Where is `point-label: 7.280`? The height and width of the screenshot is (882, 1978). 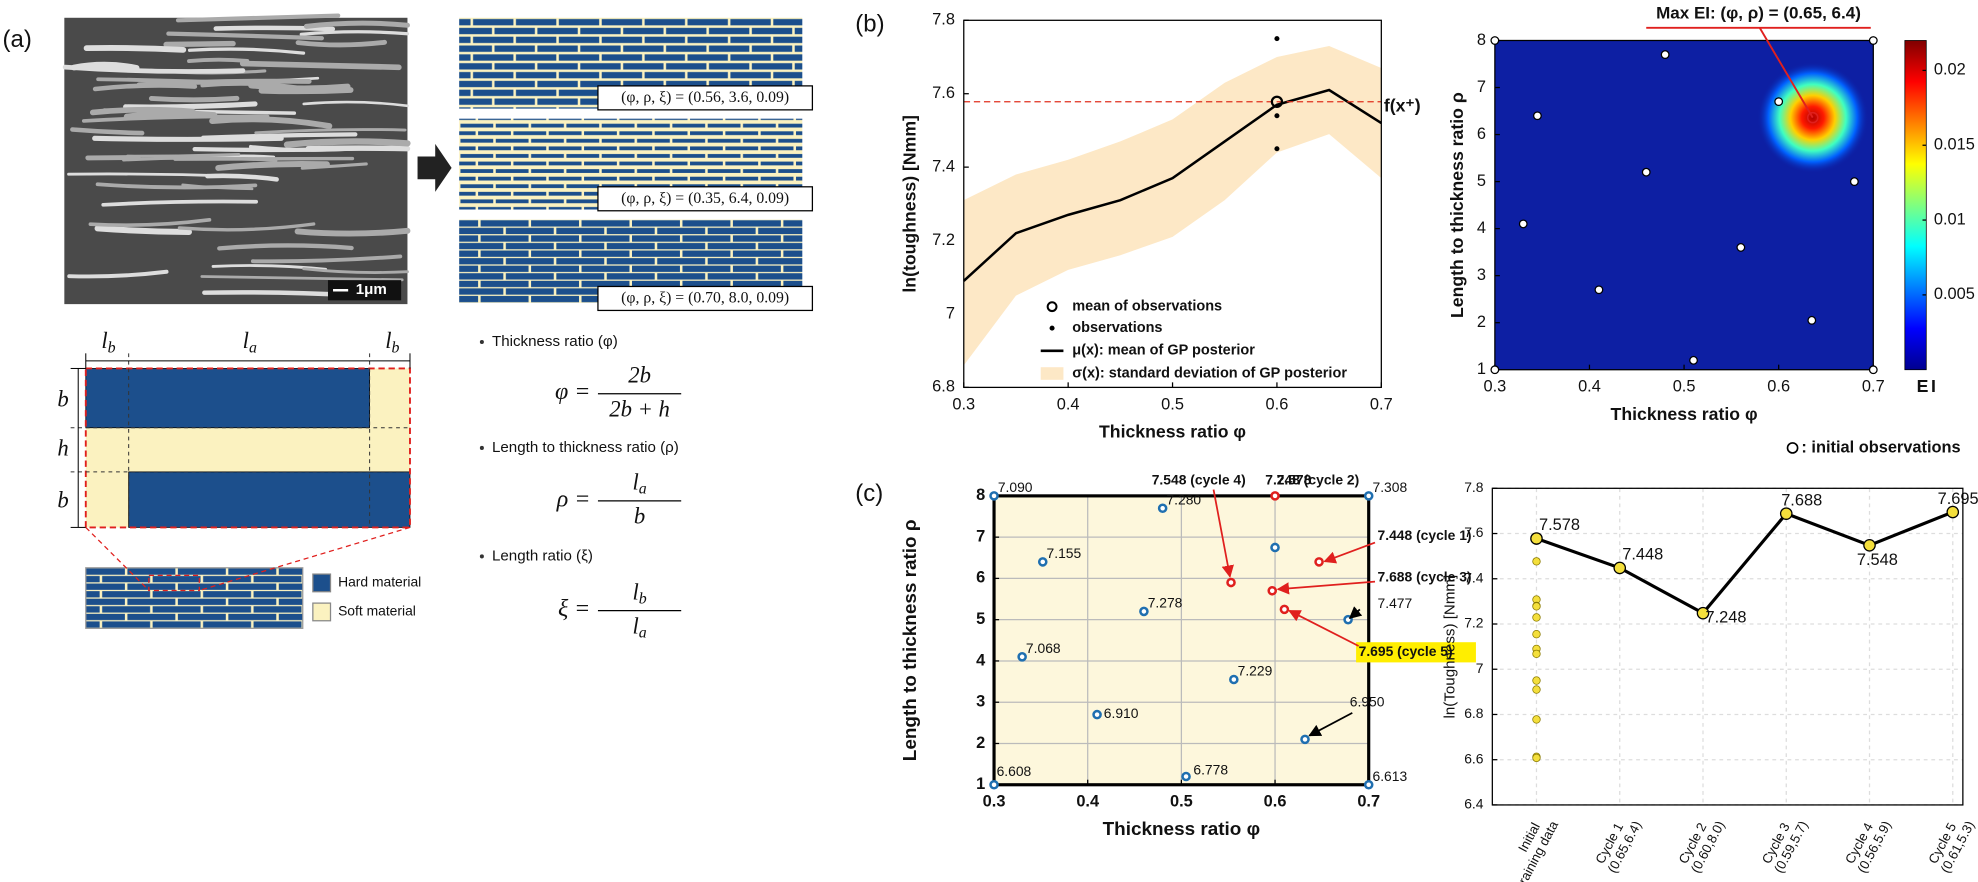
point-label: 7.280 is located at coordinates (1183, 499).